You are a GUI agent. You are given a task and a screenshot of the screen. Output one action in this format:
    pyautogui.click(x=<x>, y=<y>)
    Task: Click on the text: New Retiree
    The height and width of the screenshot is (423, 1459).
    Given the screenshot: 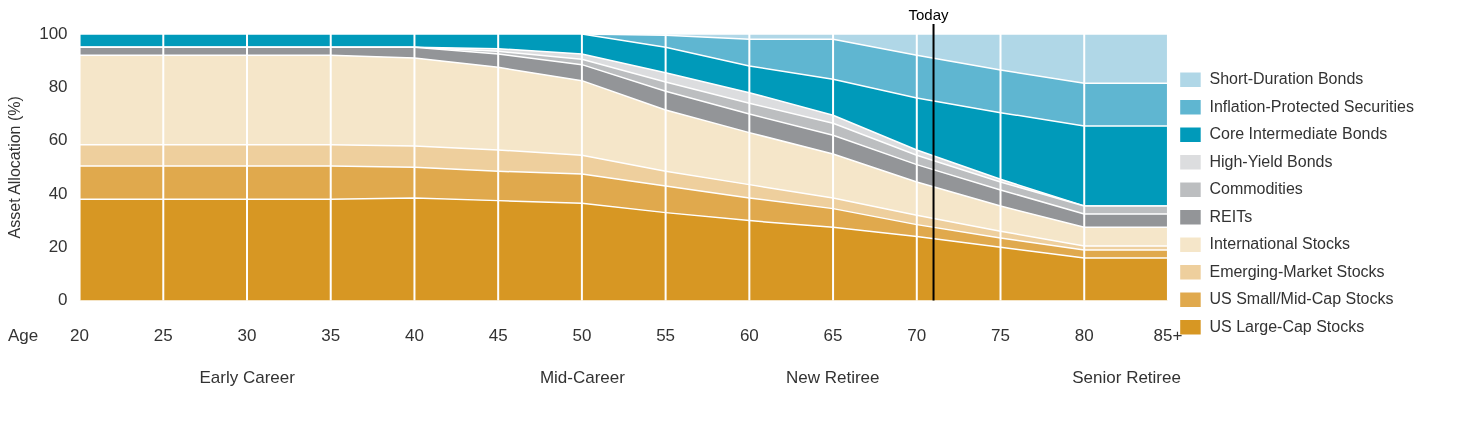 What is the action you would take?
    pyautogui.click(x=832, y=378)
    